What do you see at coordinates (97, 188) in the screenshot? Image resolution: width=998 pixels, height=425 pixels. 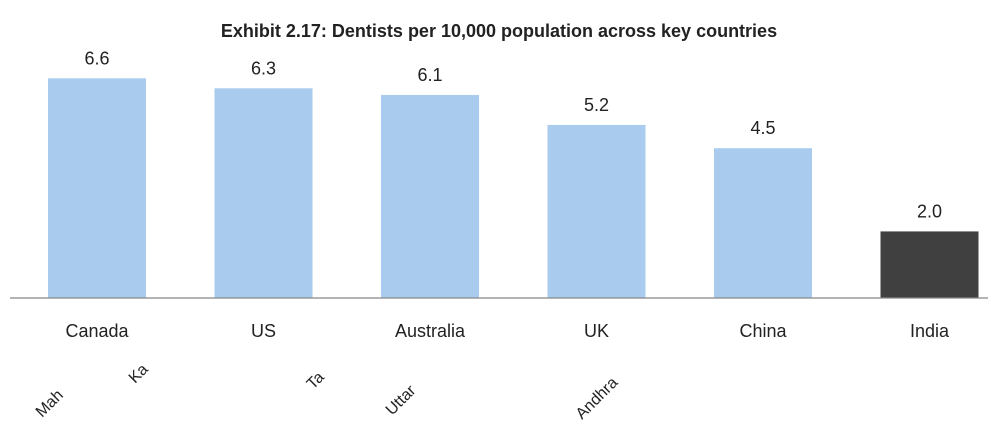 I see `bar-canada` at bounding box center [97, 188].